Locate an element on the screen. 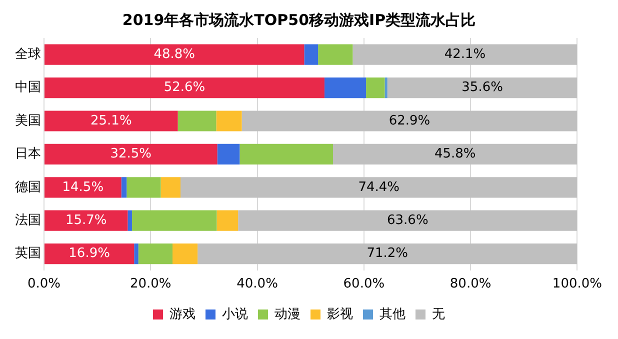 This screenshot has height=339, width=618. data-label: 48.8% is located at coordinates (175, 54).